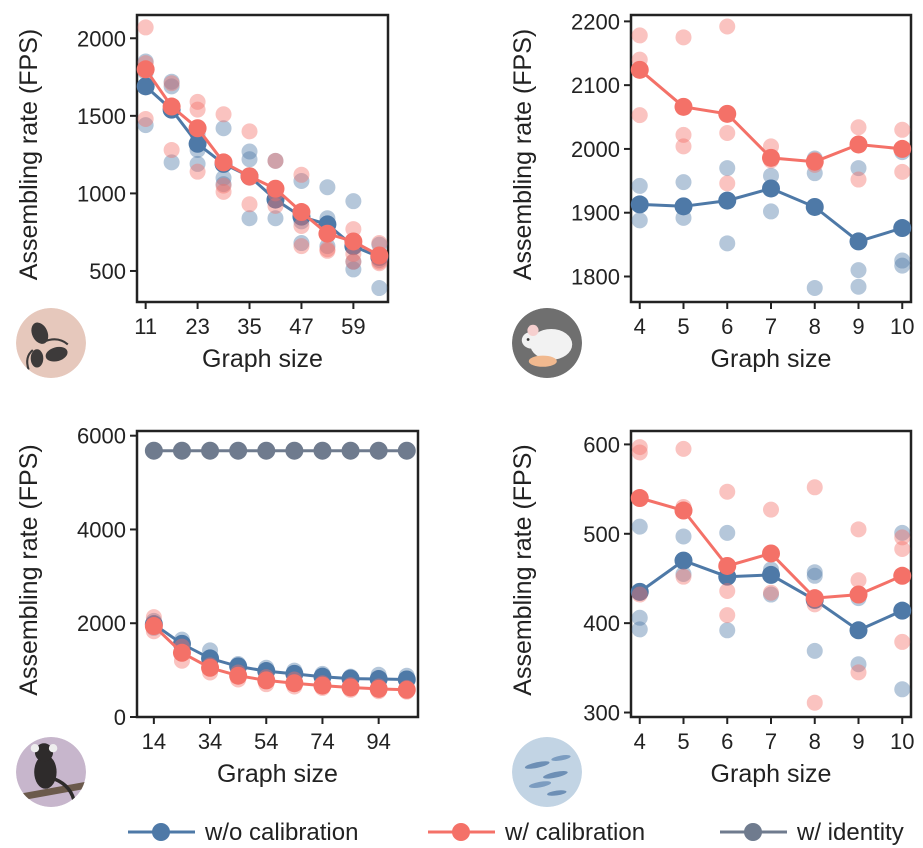 This screenshot has width=923, height=848. What do you see at coordinates (154, 741) in the screenshot?
I see `x-tick-label: 14` at bounding box center [154, 741].